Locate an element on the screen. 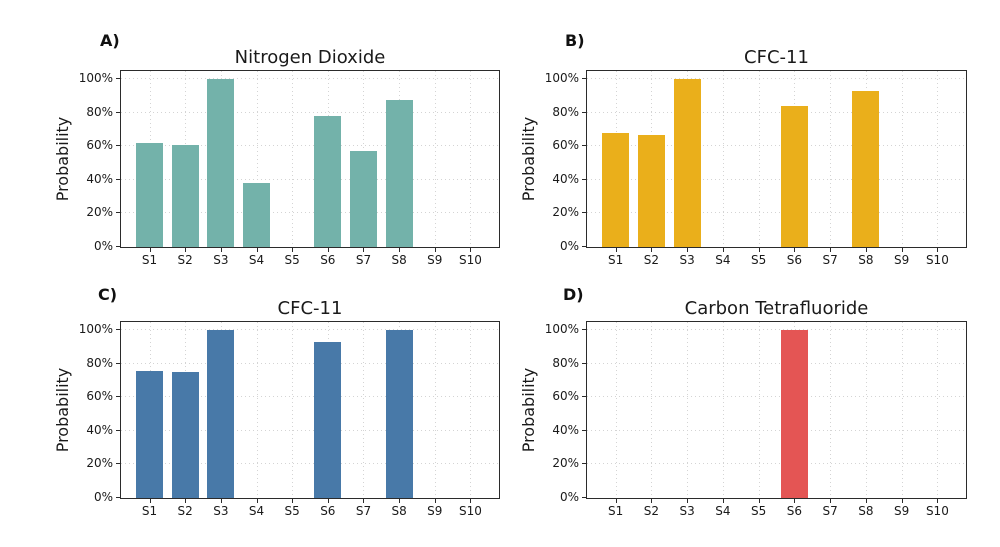  chart-title-d: Carbon Tetrafluoride is located at coordinates (776, 308).